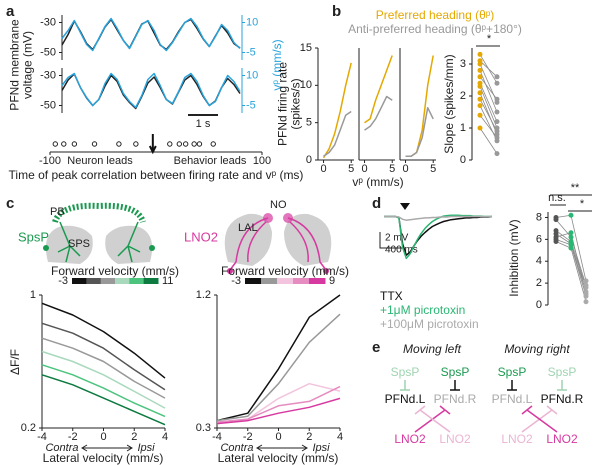 Image resolution: width=600 pixels, height=465 pixels. What do you see at coordinates (10, 11) in the screenshot?
I see `panel-label: a` at bounding box center [10, 11].